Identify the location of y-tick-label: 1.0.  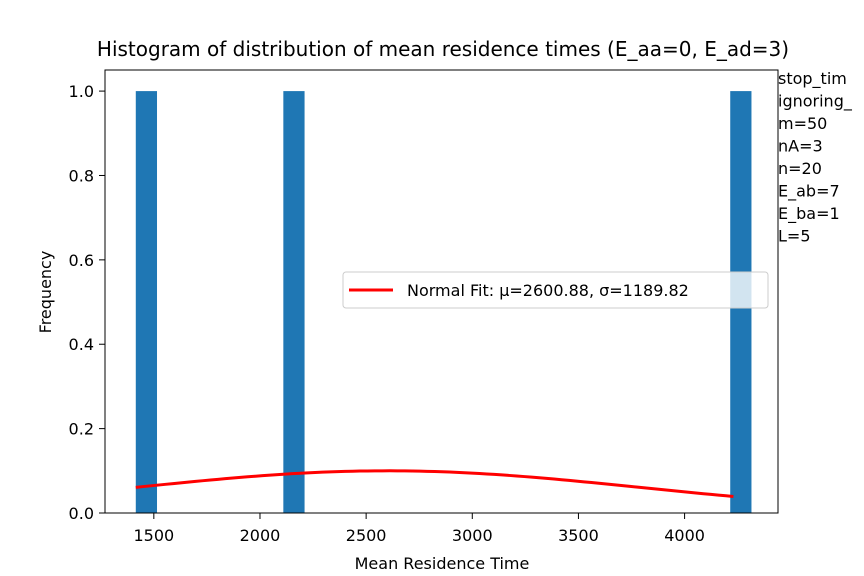
(81, 91).